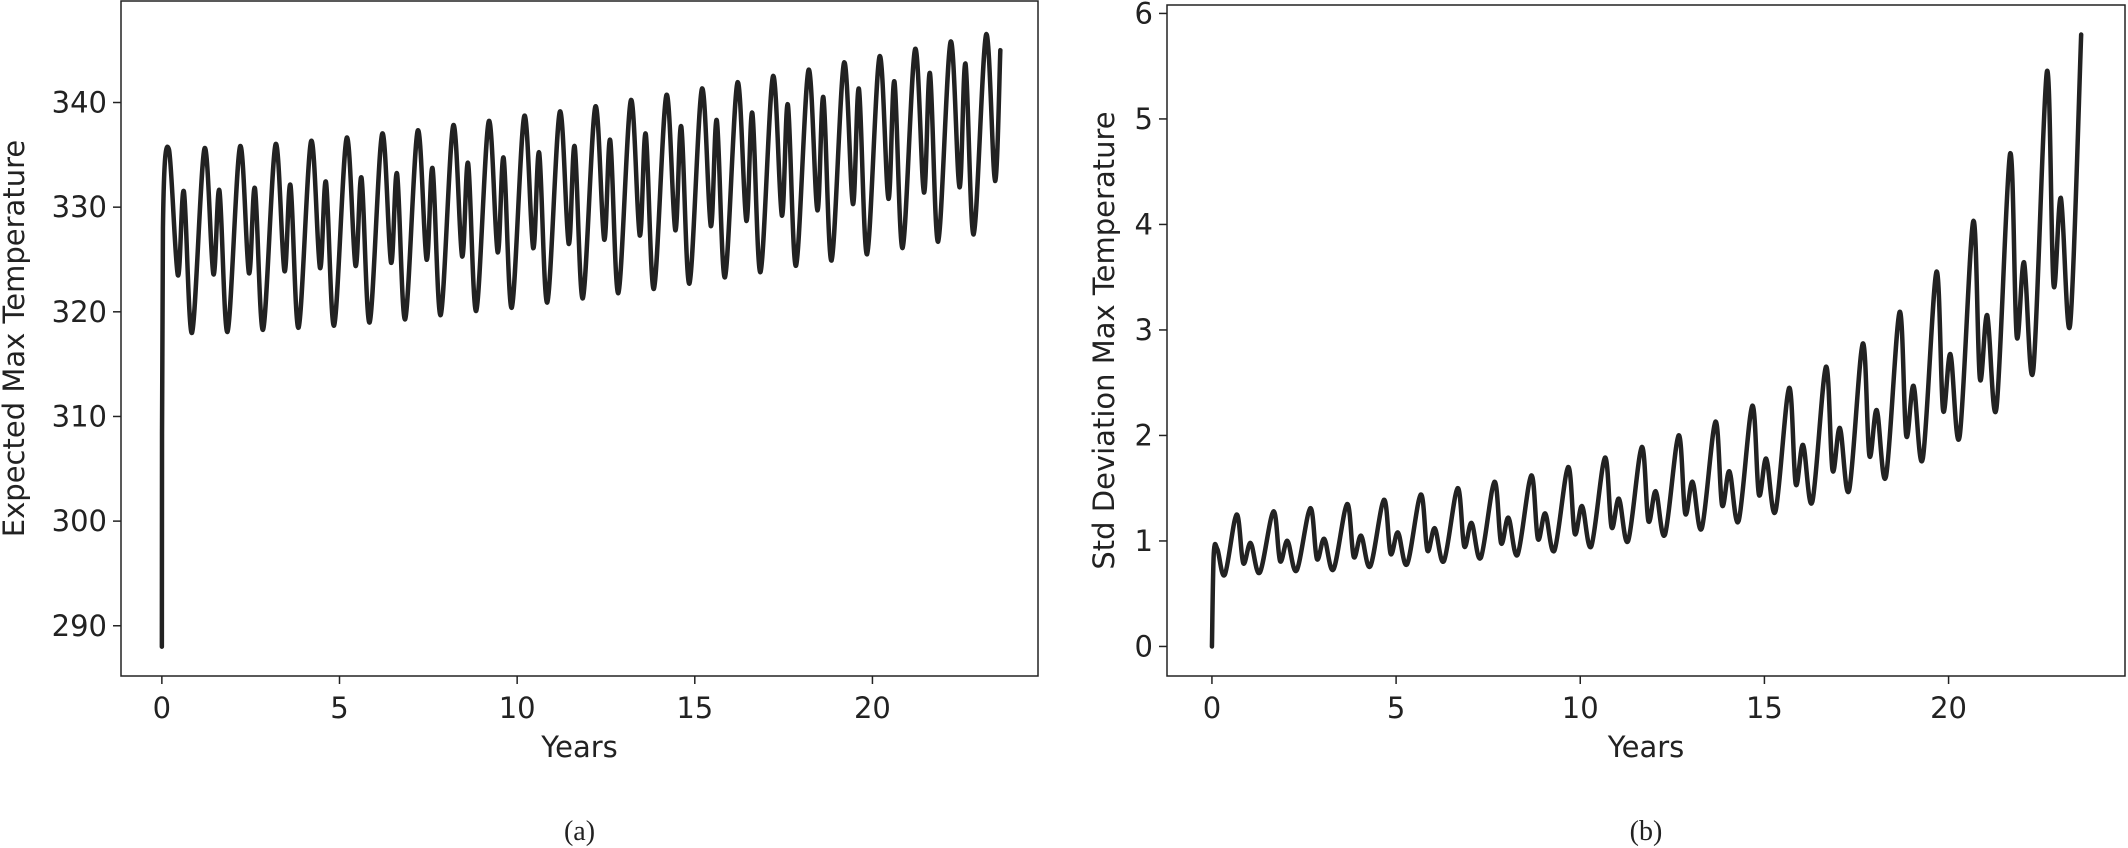 This screenshot has width=2128, height=848. I want to click on y-tick-label: 5, so click(1144, 119).